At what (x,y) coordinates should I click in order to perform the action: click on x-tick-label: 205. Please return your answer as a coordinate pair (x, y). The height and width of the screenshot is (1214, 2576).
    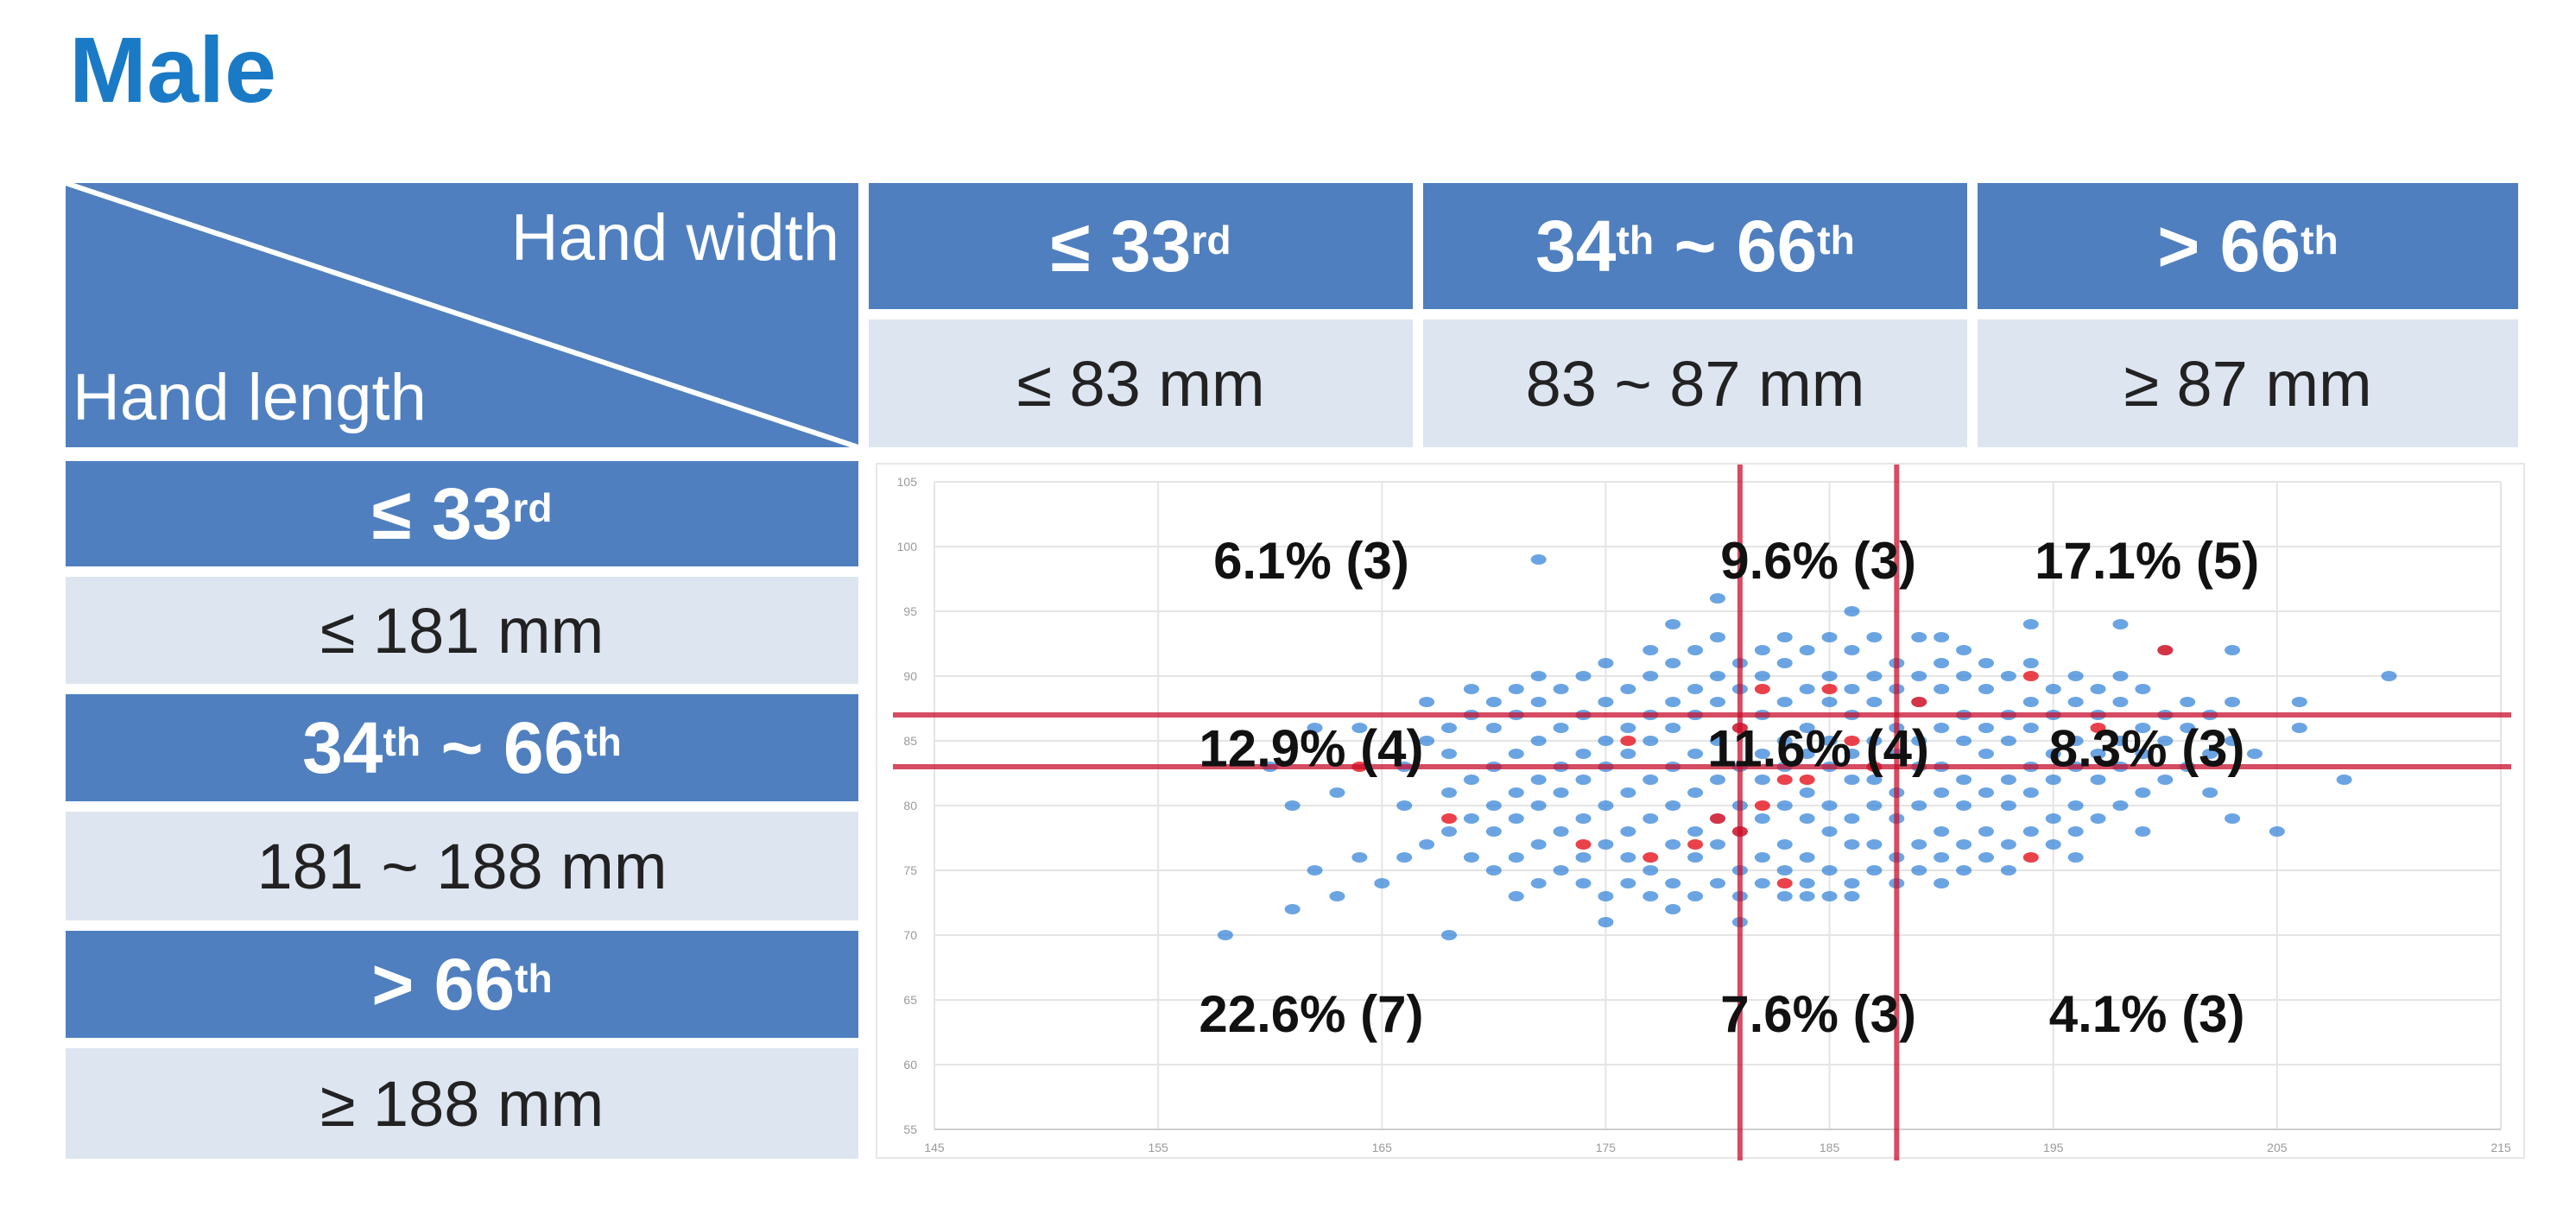
    Looking at the image, I should click on (2277, 1147).